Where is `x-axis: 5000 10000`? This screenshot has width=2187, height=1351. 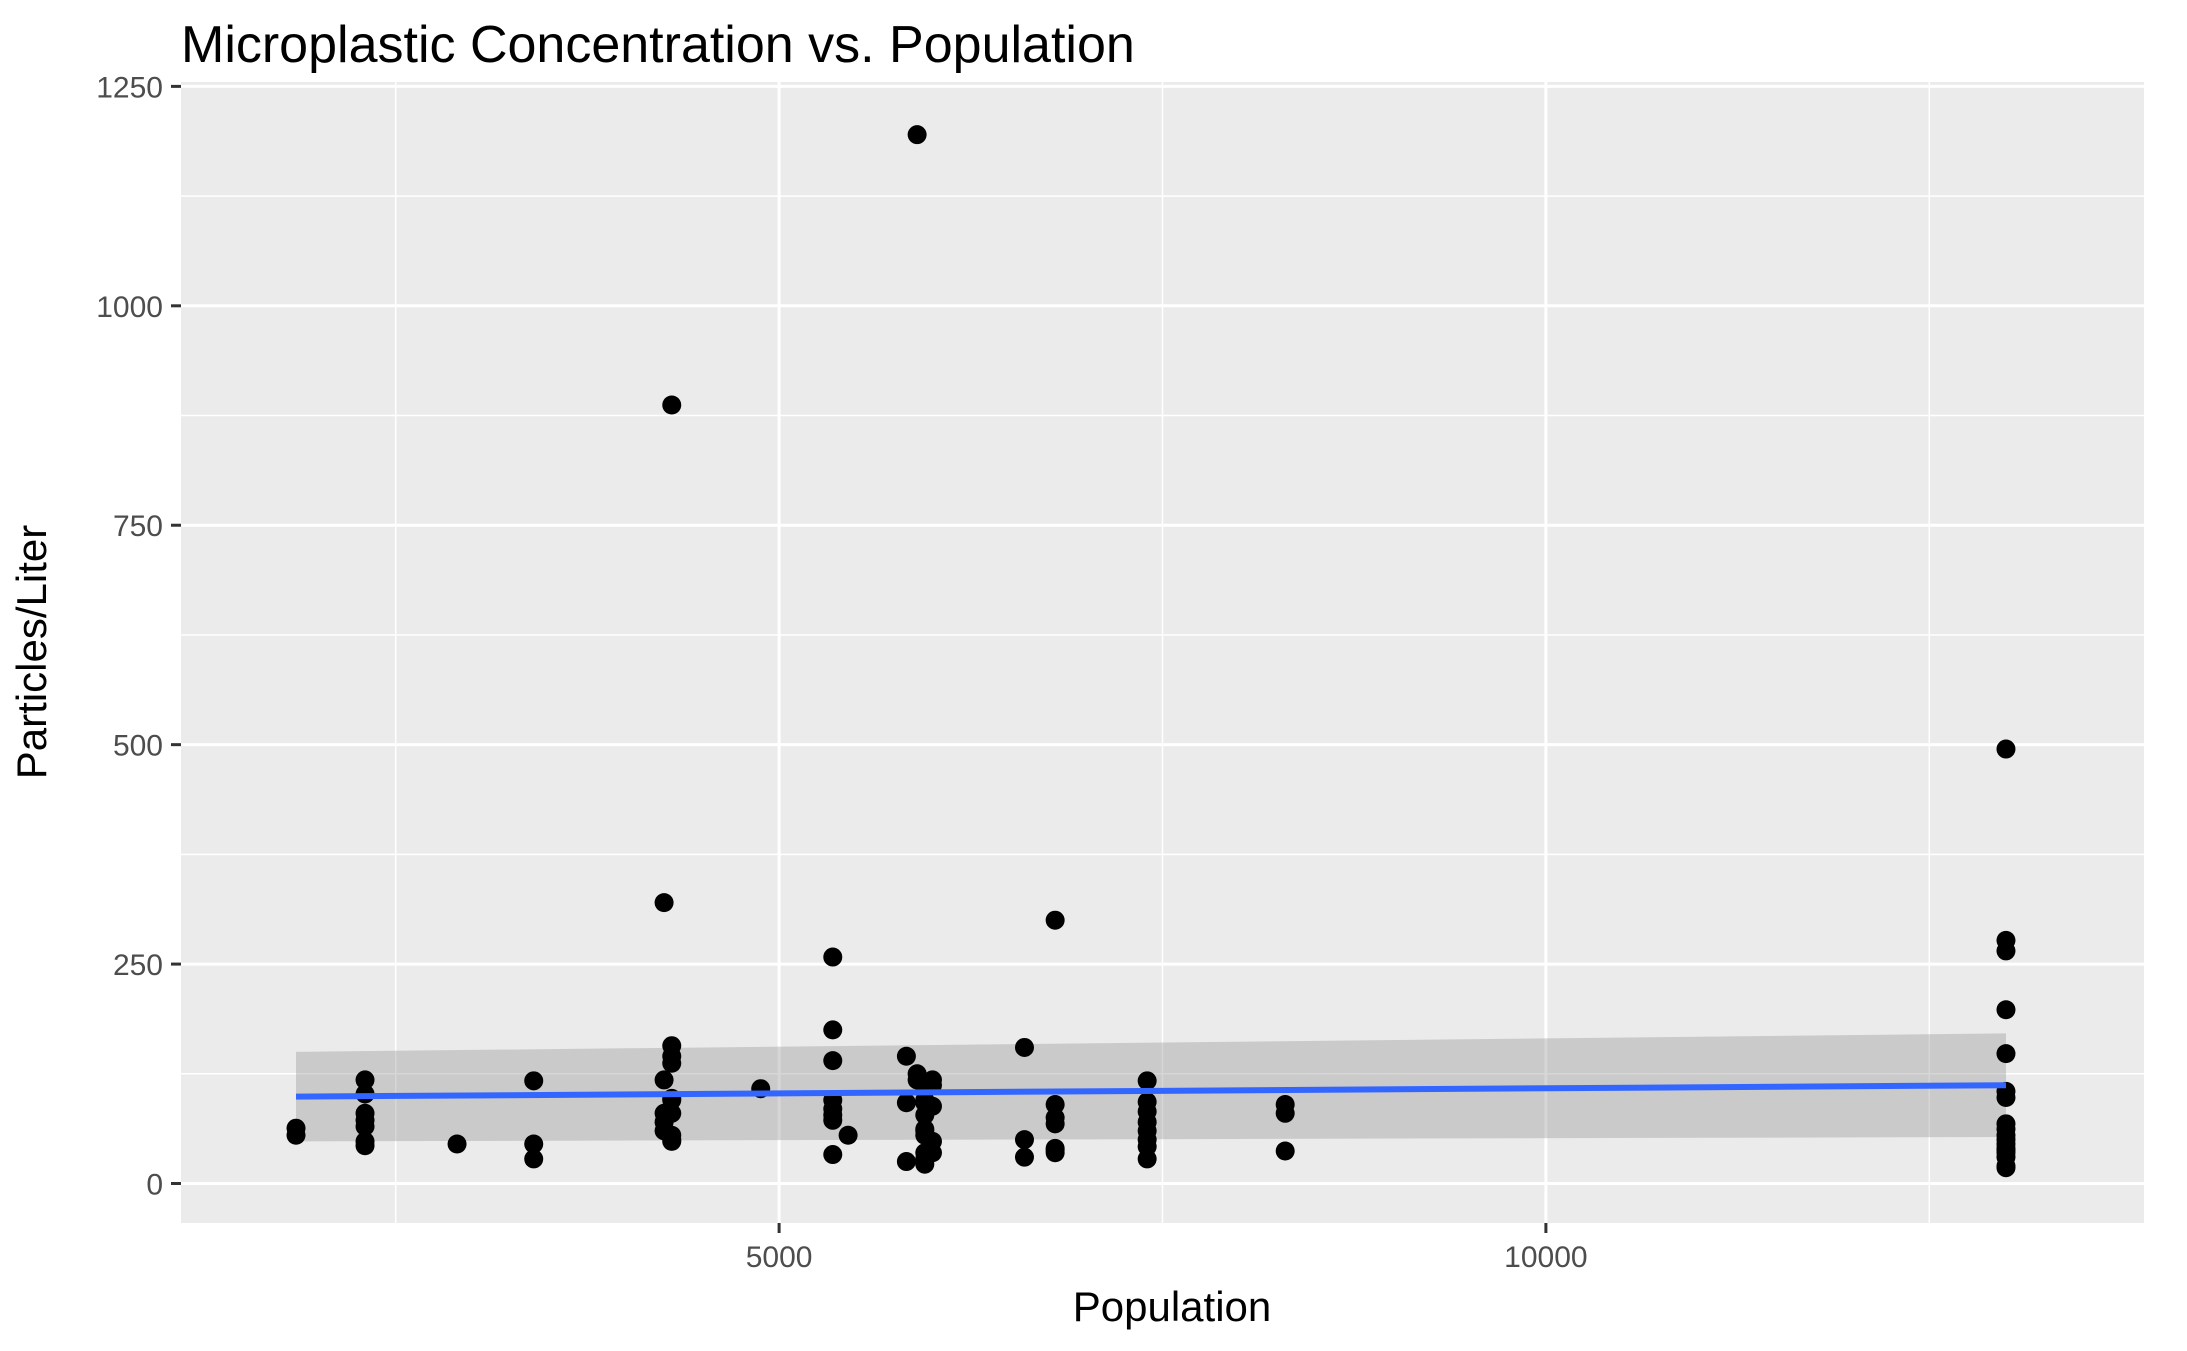
x-axis: 5000 10000 is located at coordinates (1167, 1248).